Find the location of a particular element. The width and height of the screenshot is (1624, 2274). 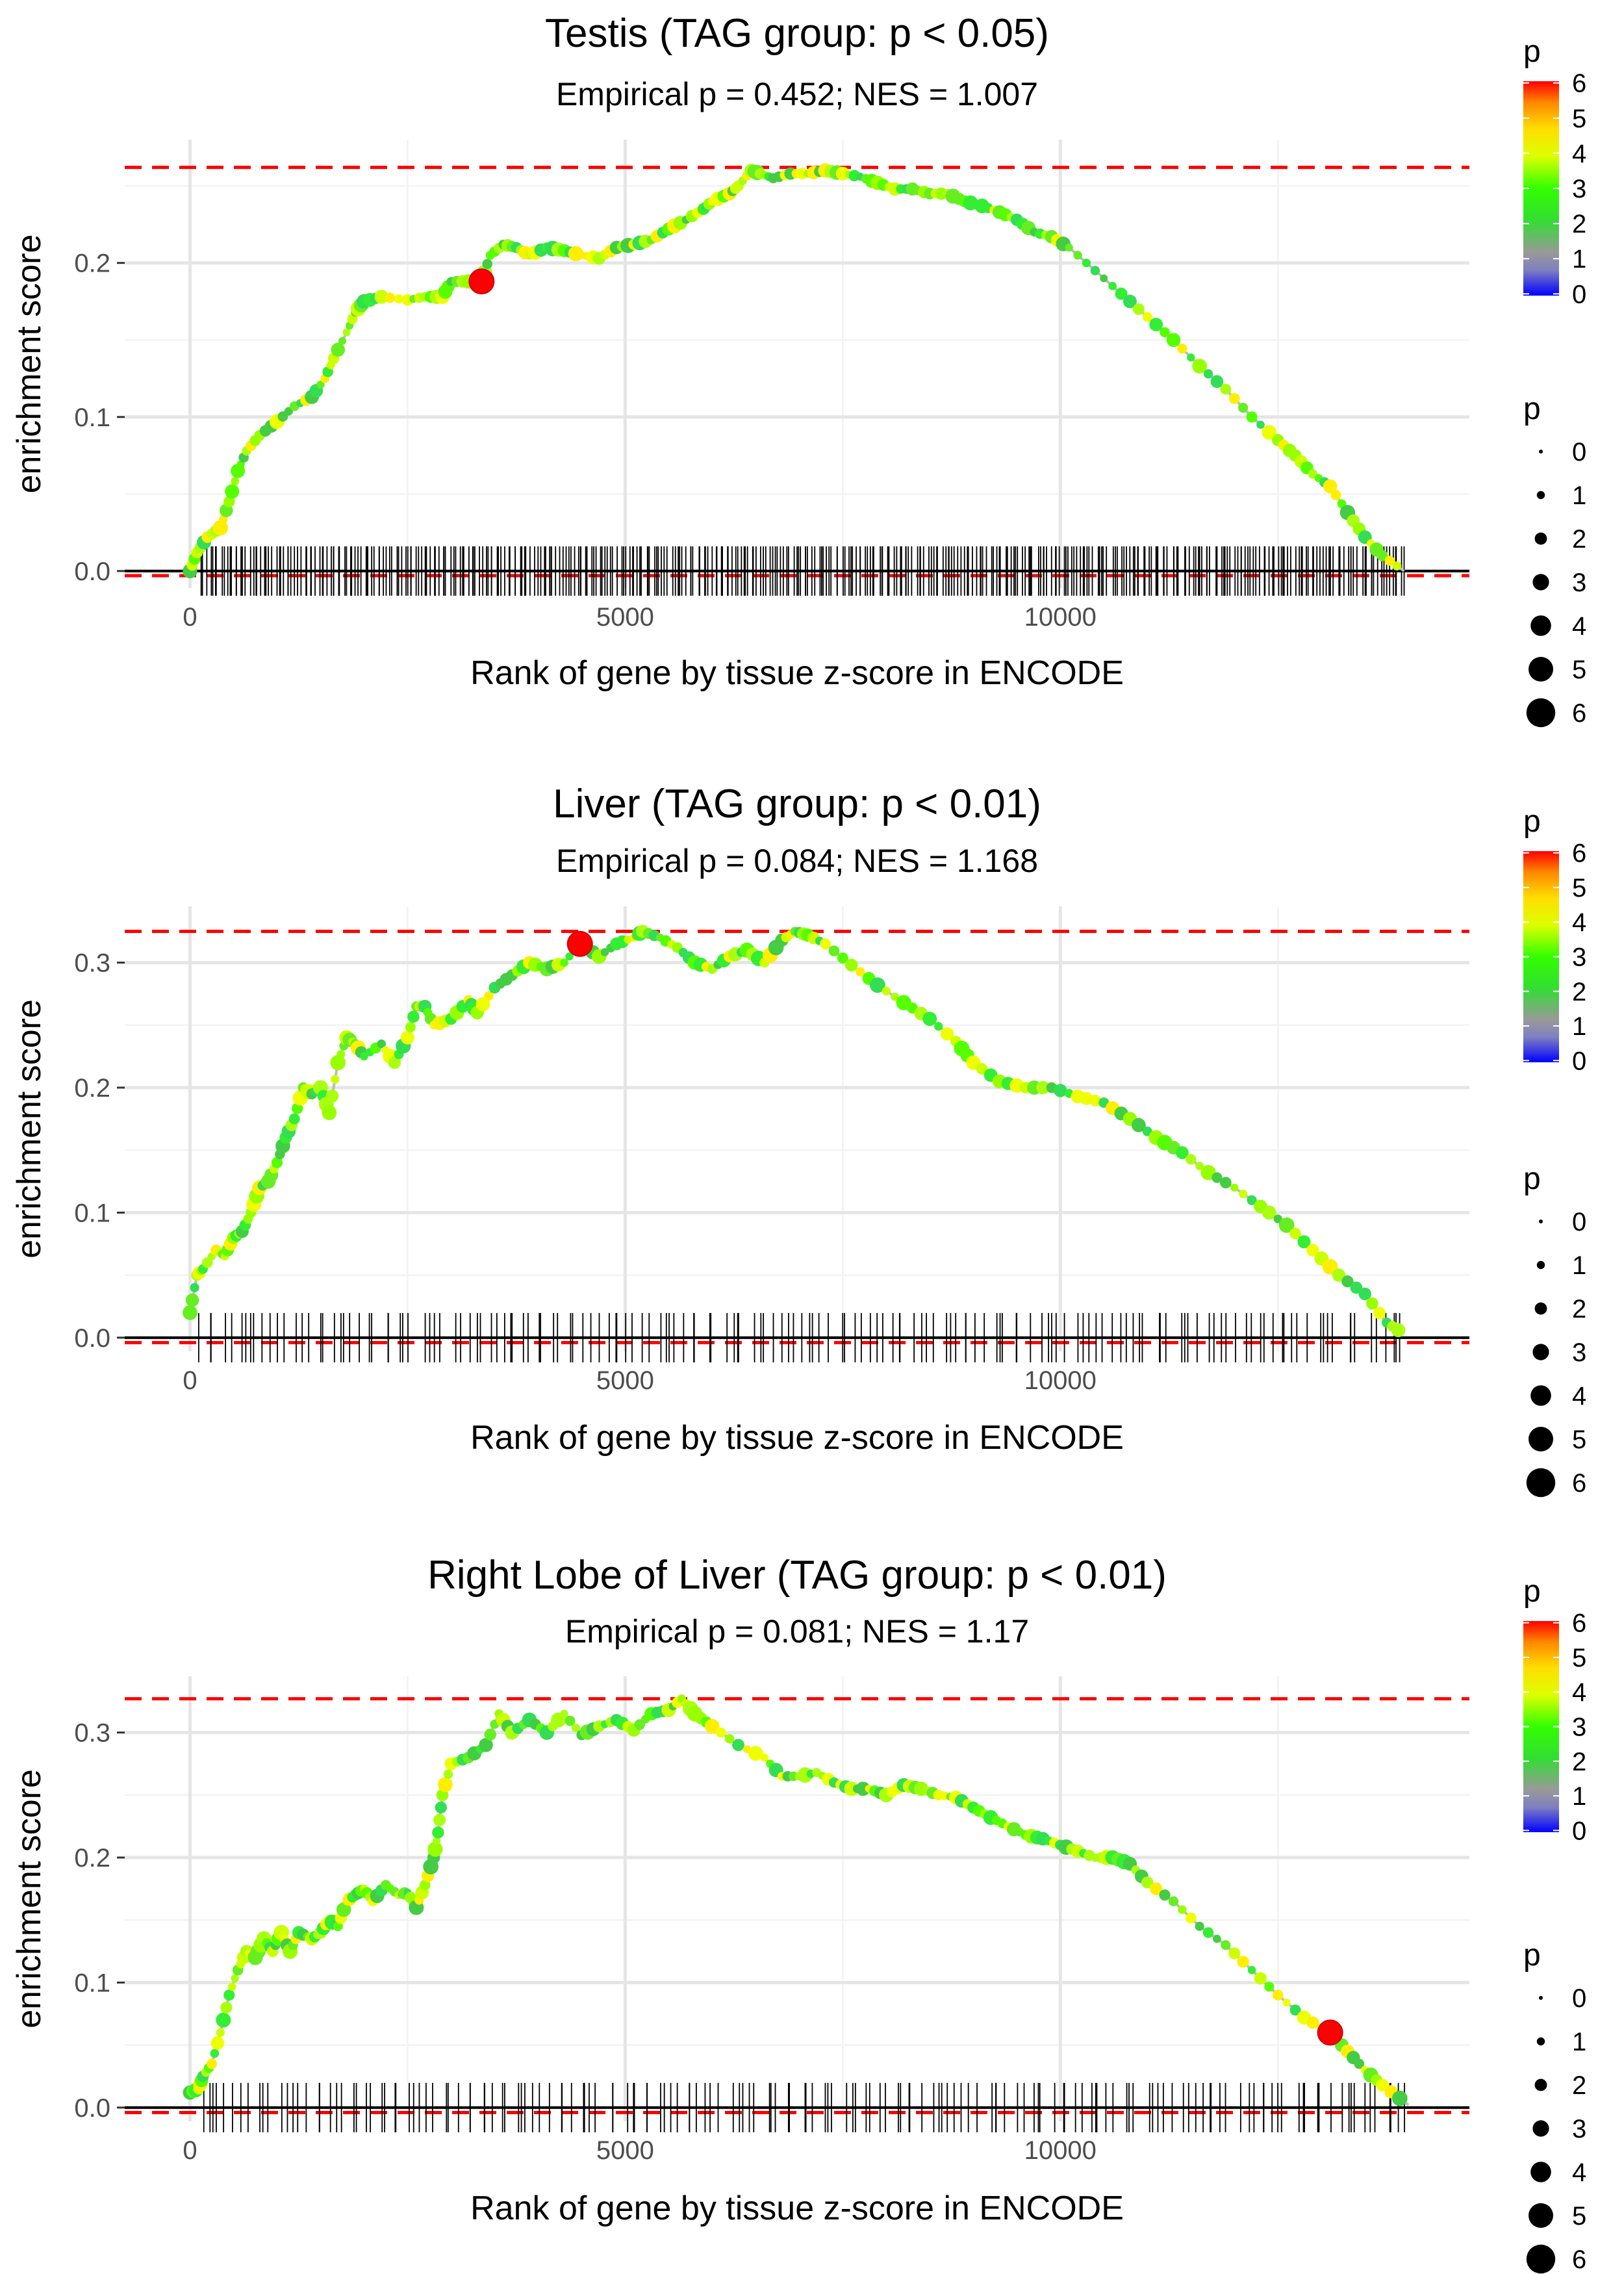

colorbar-tick-label: 4 is located at coordinates (1579, 154).